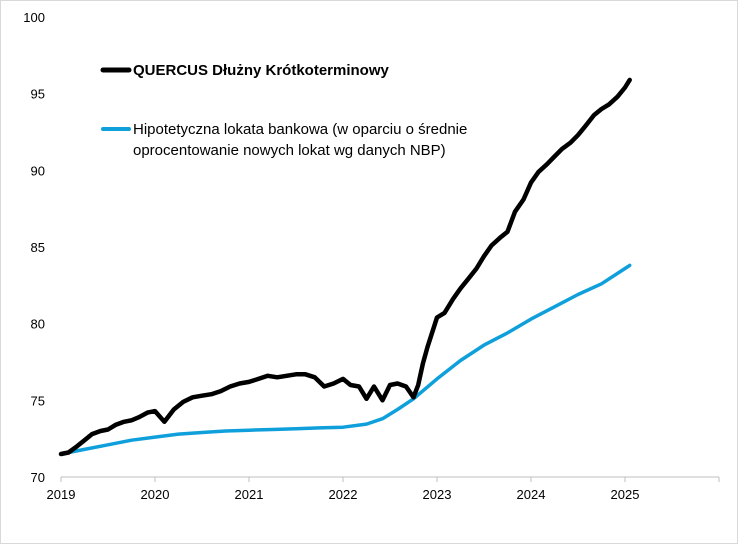 The height and width of the screenshot is (544, 738). What do you see at coordinates (38, 400) in the screenshot?
I see `y-tick-label-75: 75` at bounding box center [38, 400].